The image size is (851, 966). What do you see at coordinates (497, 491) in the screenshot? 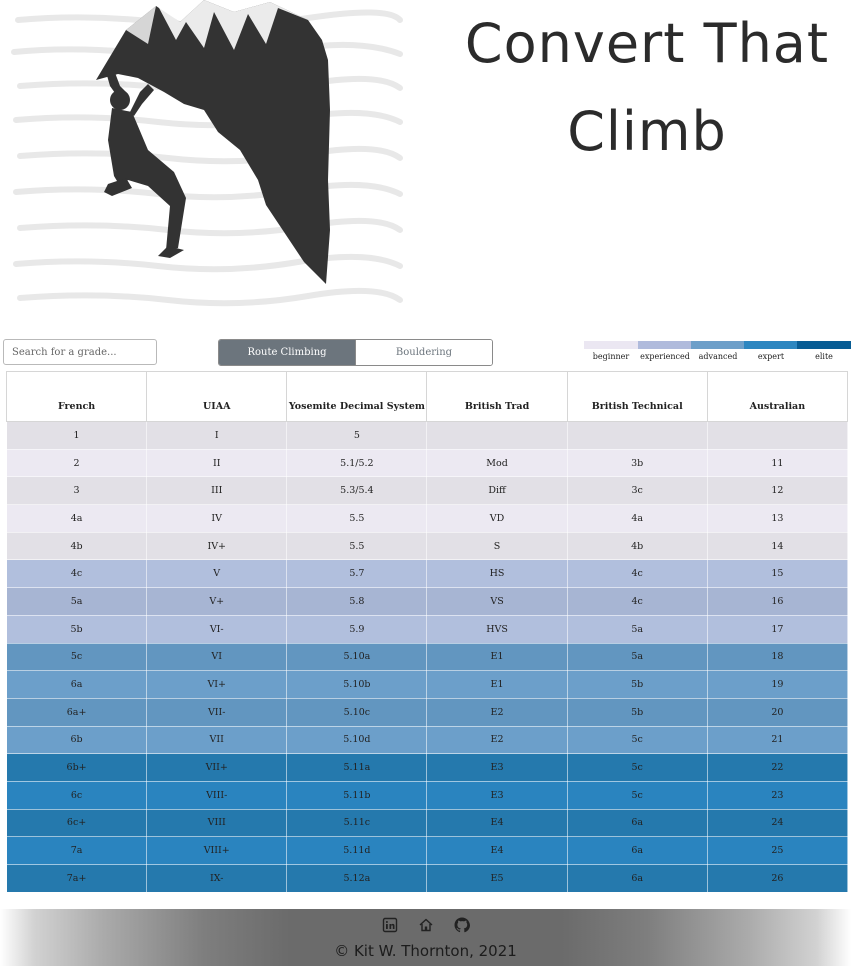
I see `cell-british-trad: Diff` at bounding box center [497, 491].